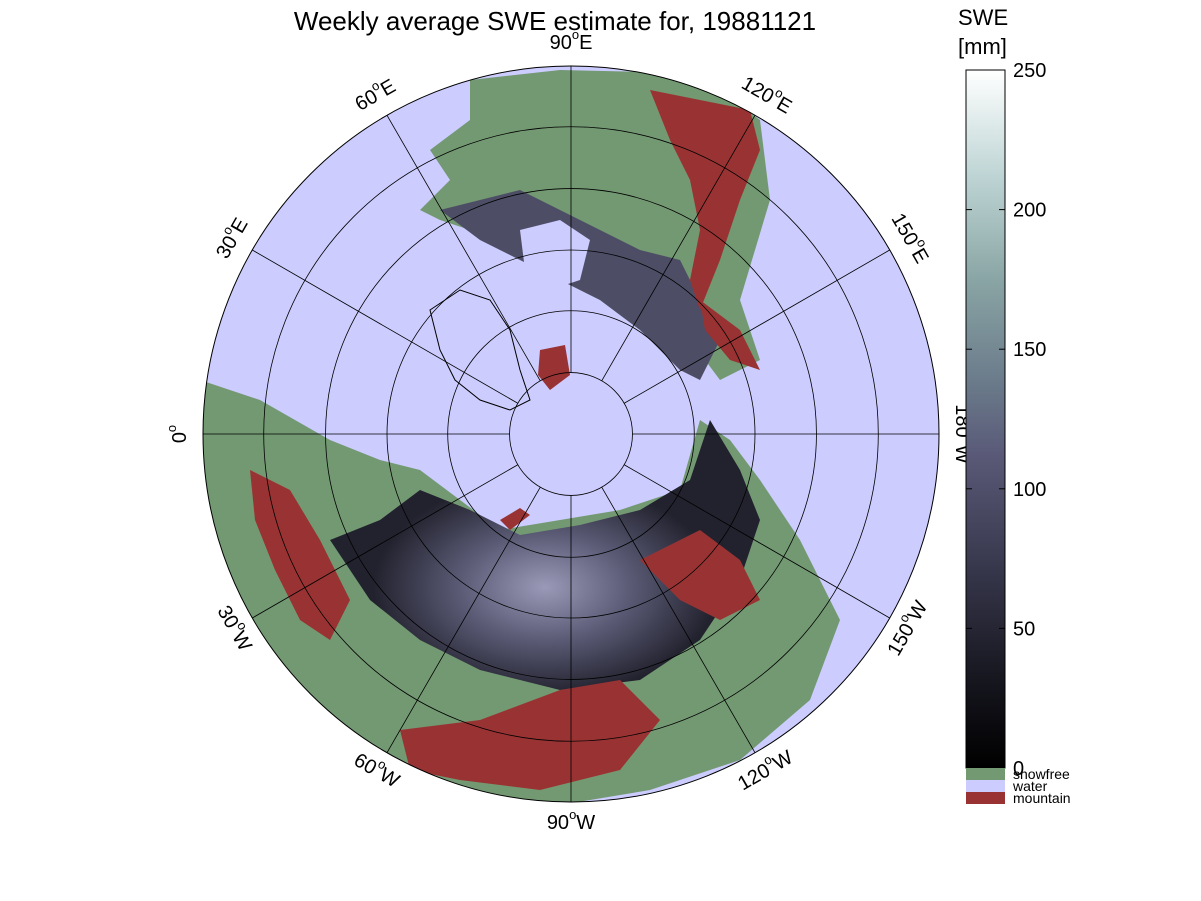 The height and width of the screenshot is (901, 1201). Describe the element at coordinates (1030, 786) in the screenshot. I see `legend-label-water: water` at that location.